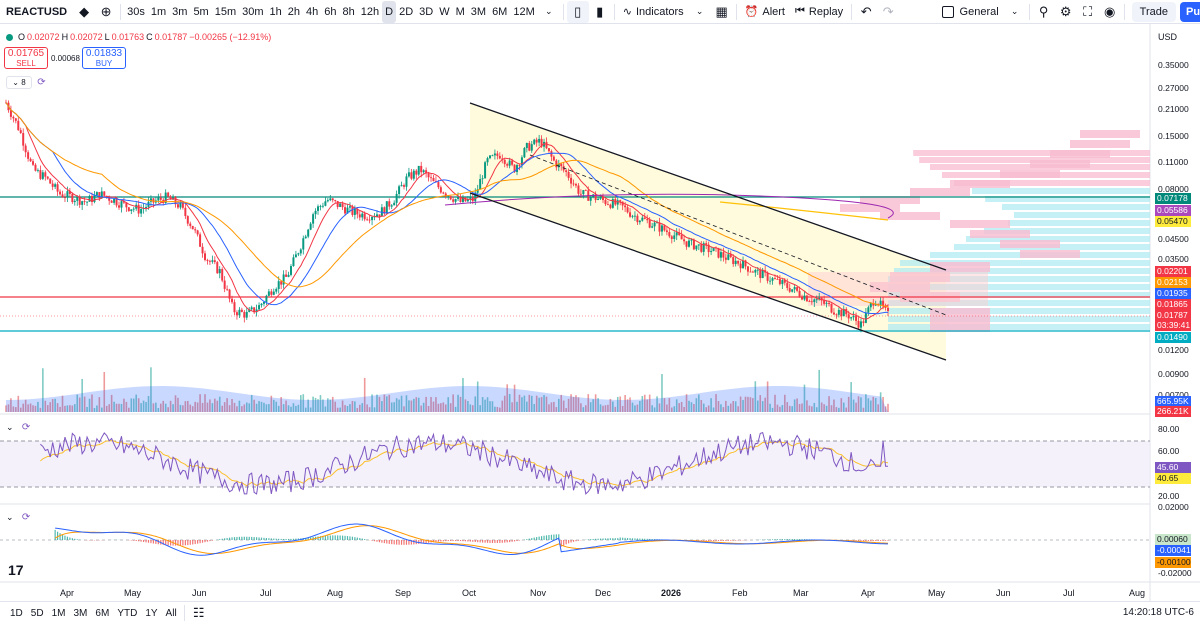 The height and width of the screenshot is (624, 1200). What do you see at coordinates (937, 593) in the screenshot?
I see `time-tick: May` at bounding box center [937, 593].